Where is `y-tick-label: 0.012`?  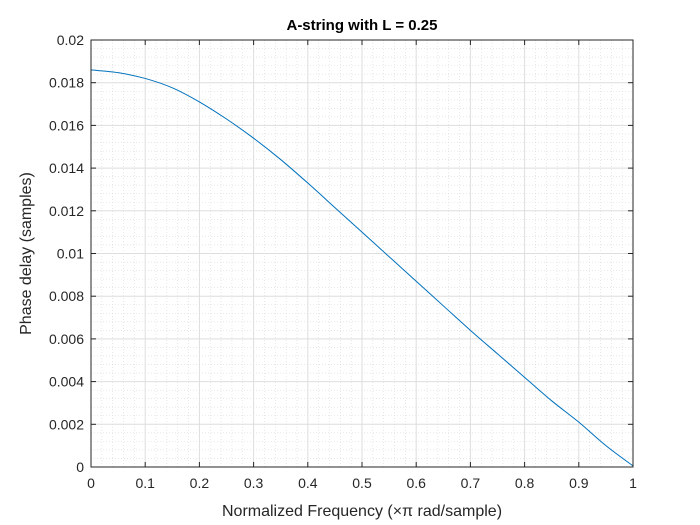 y-tick-label: 0.012 is located at coordinates (66, 211).